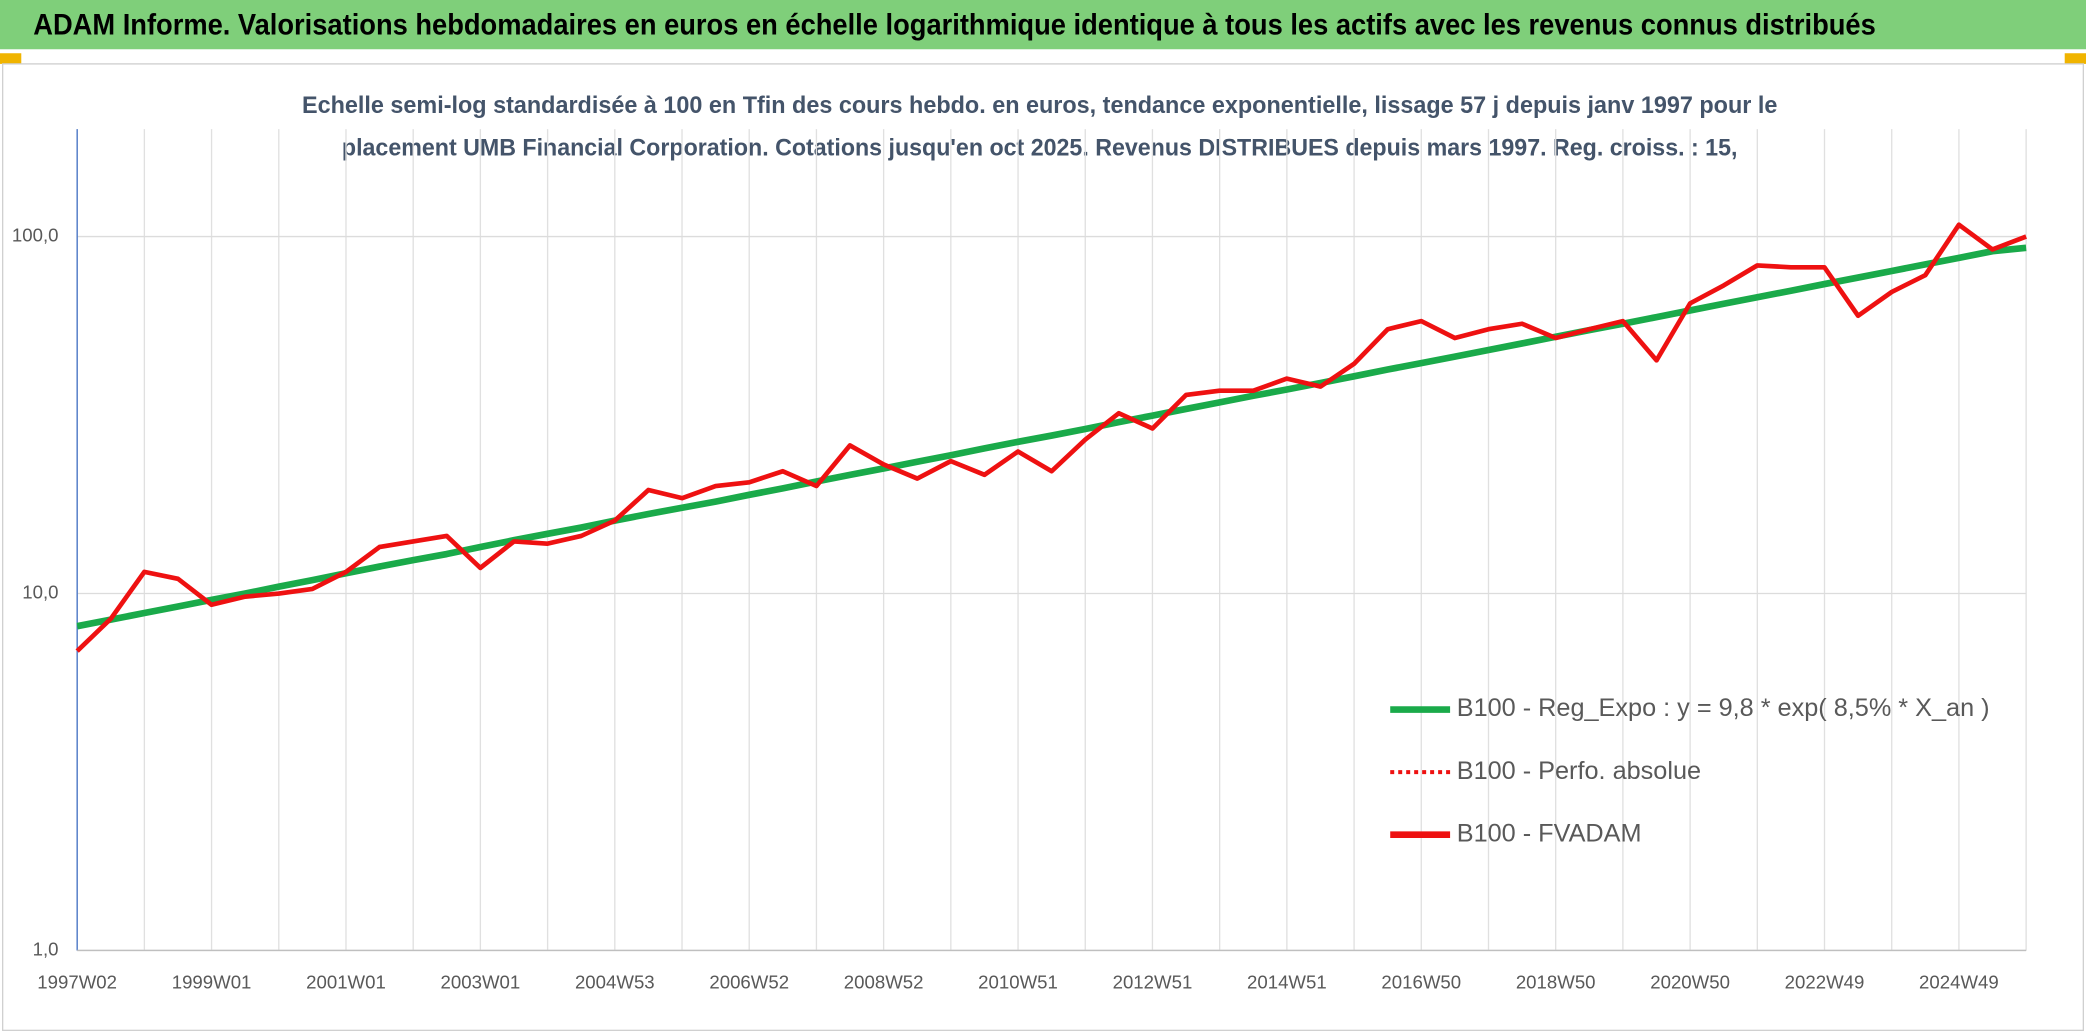  What do you see at coordinates (1959, 982) in the screenshot?
I see `x-tick-label: 2024W49` at bounding box center [1959, 982].